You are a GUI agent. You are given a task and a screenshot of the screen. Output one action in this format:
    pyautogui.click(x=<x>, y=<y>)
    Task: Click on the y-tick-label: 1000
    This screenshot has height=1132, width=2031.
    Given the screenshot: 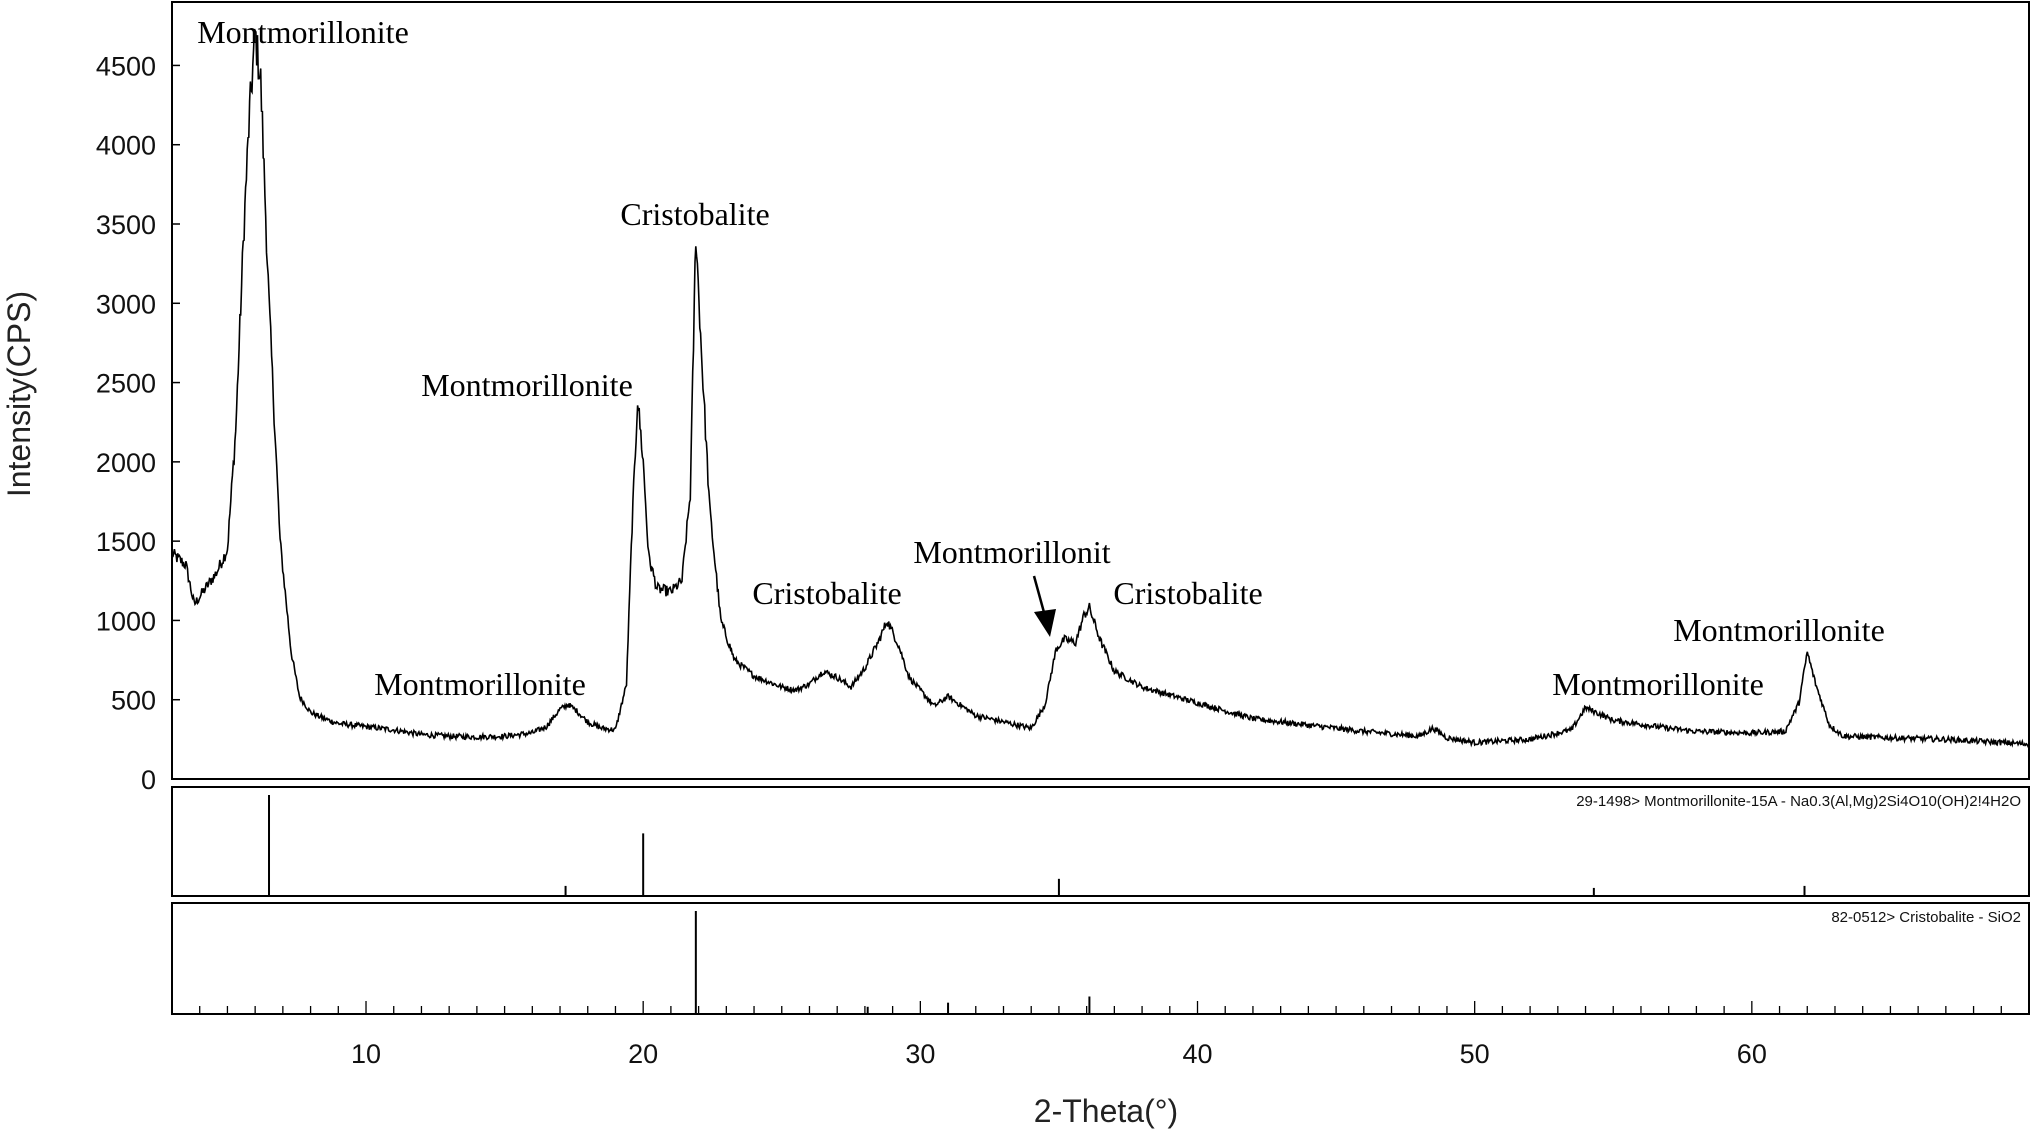 What is the action you would take?
    pyautogui.click(x=126, y=621)
    